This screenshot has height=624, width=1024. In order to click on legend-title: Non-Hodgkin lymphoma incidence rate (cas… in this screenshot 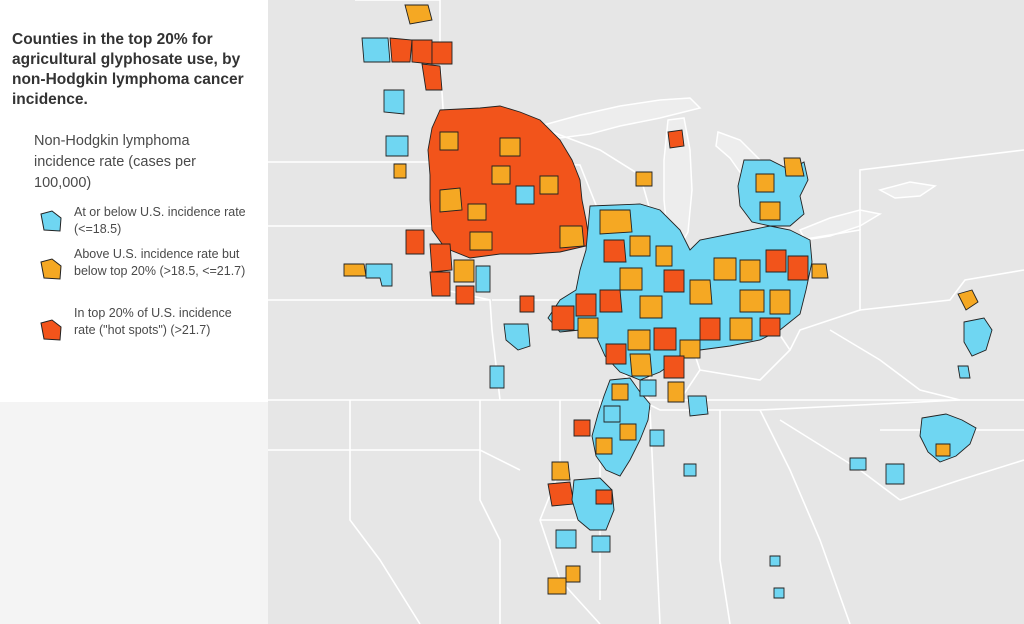, I will do `click(115, 162)`.